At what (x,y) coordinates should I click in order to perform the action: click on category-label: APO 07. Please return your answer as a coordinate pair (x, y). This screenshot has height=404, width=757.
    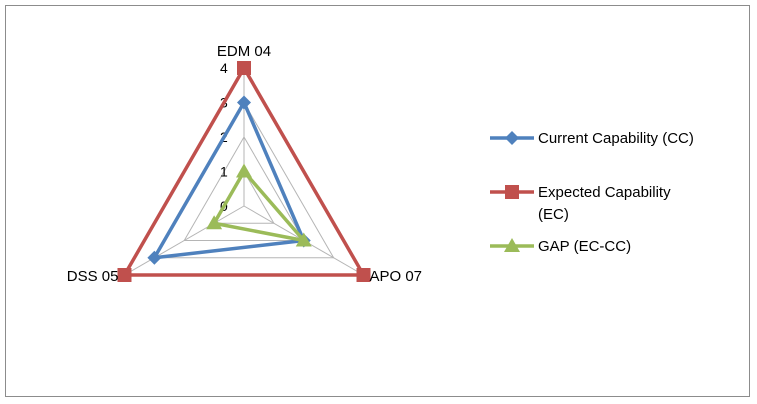
    Looking at the image, I should click on (396, 276).